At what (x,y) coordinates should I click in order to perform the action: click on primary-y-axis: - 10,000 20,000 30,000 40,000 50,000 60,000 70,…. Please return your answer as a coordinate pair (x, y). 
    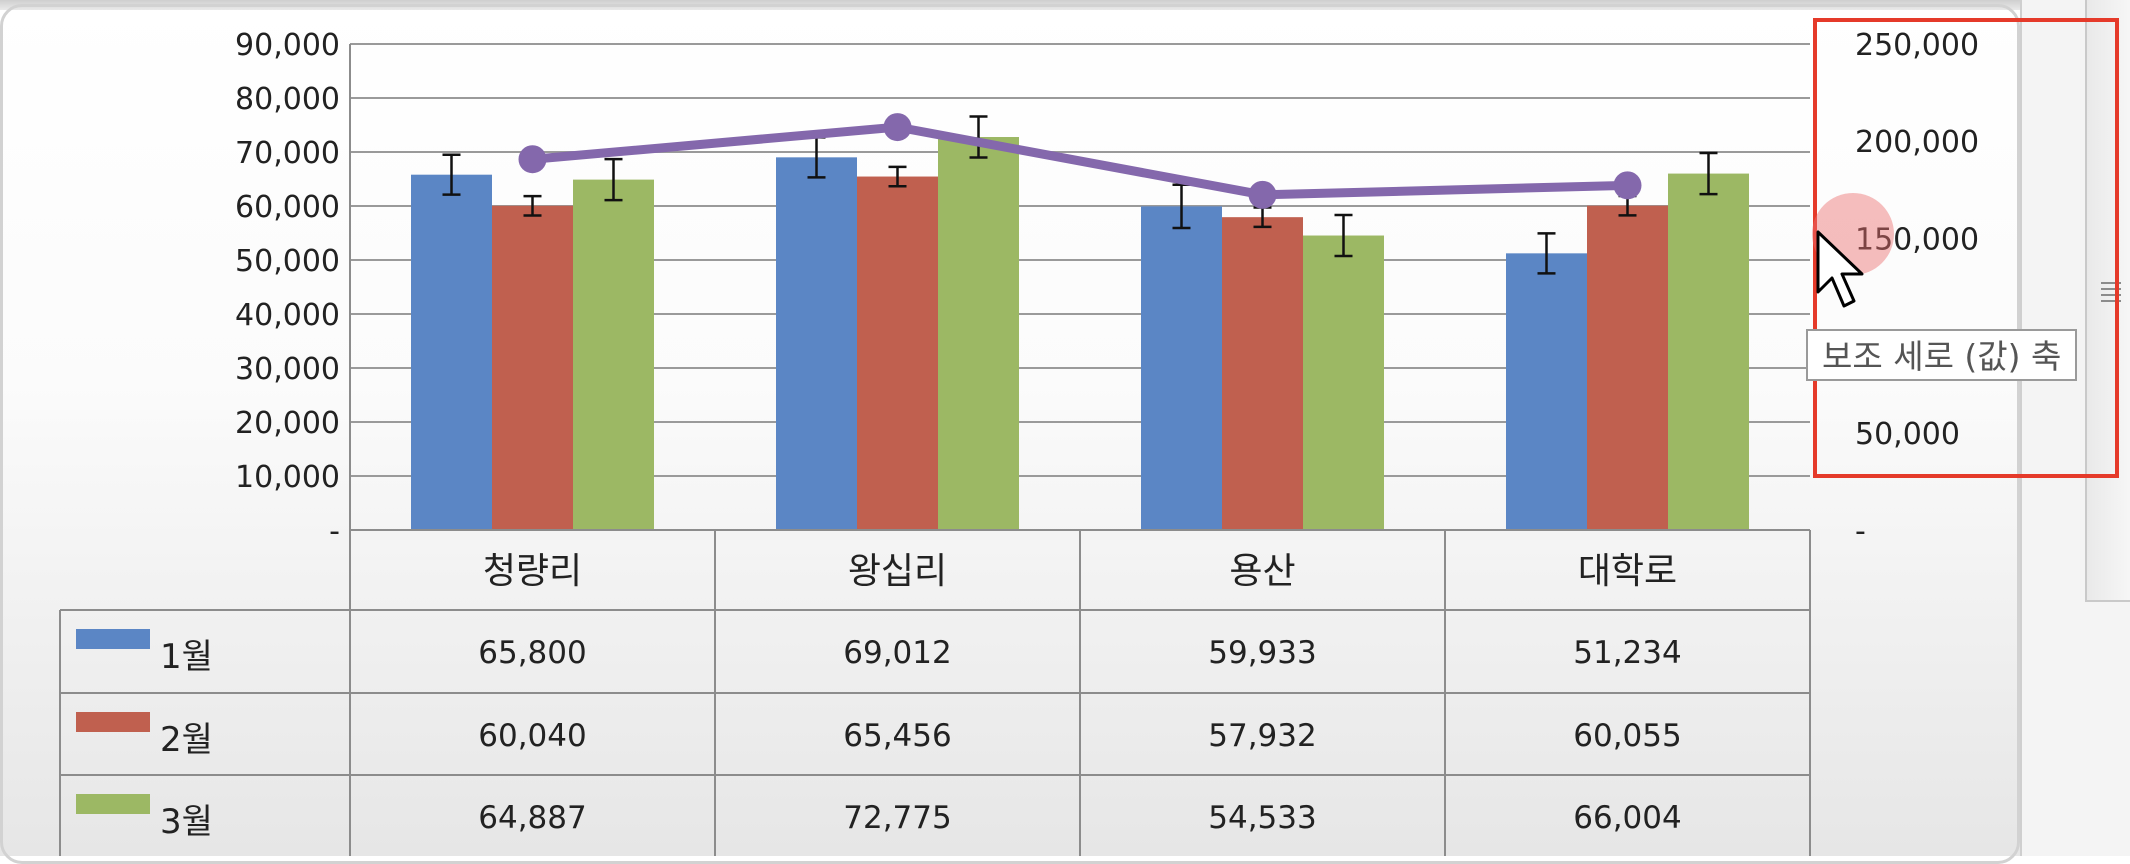
    Looking at the image, I should click on (287, 288).